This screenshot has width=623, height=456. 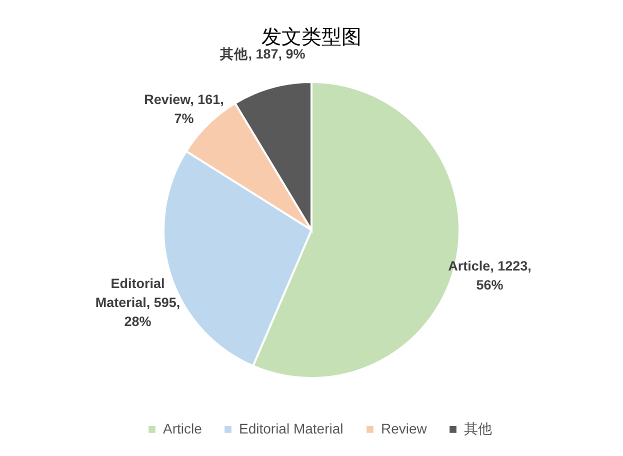 What do you see at coordinates (291, 428) in the screenshot?
I see `legend-label: Editorial Material` at bounding box center [291, 428].